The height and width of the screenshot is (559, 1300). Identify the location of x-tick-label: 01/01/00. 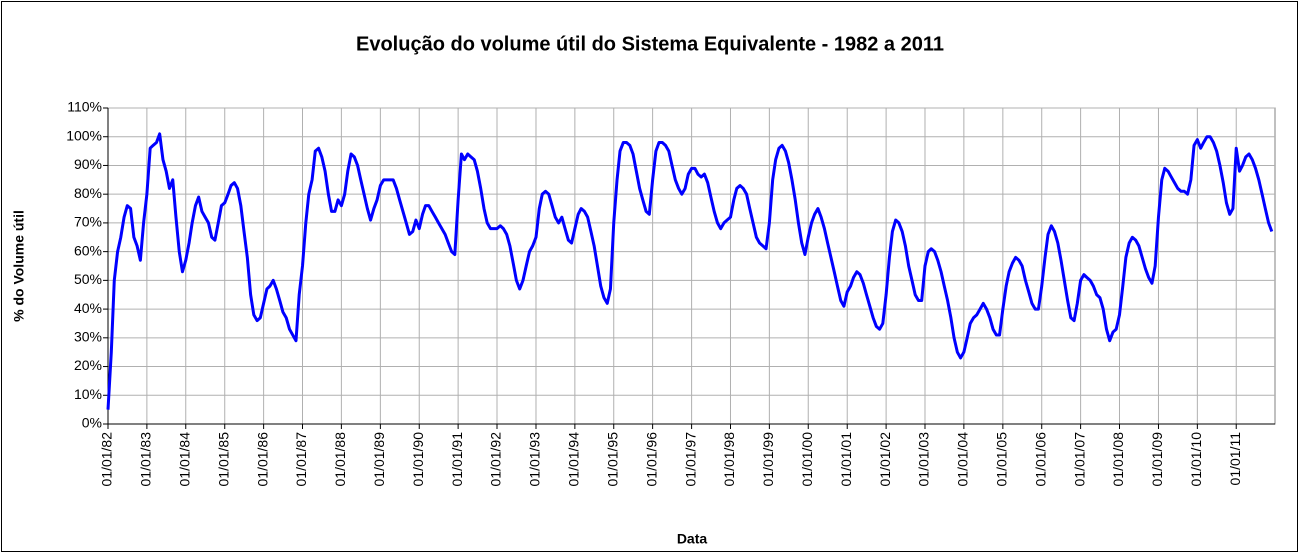
(807, 459).